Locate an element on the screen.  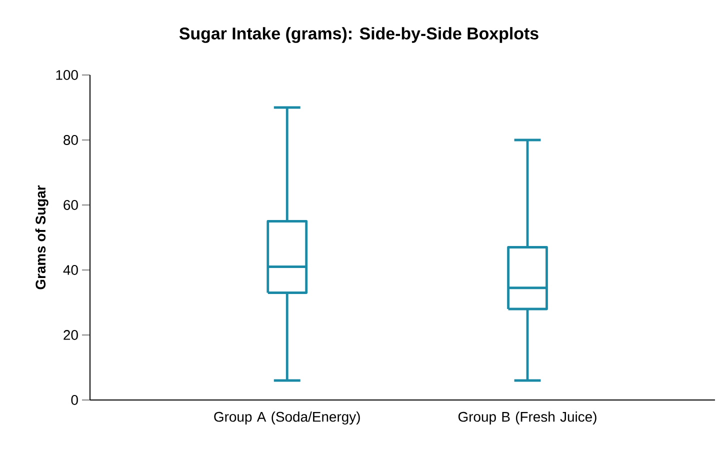
y-tick-label: 100 is located at coordinates (67, 75).